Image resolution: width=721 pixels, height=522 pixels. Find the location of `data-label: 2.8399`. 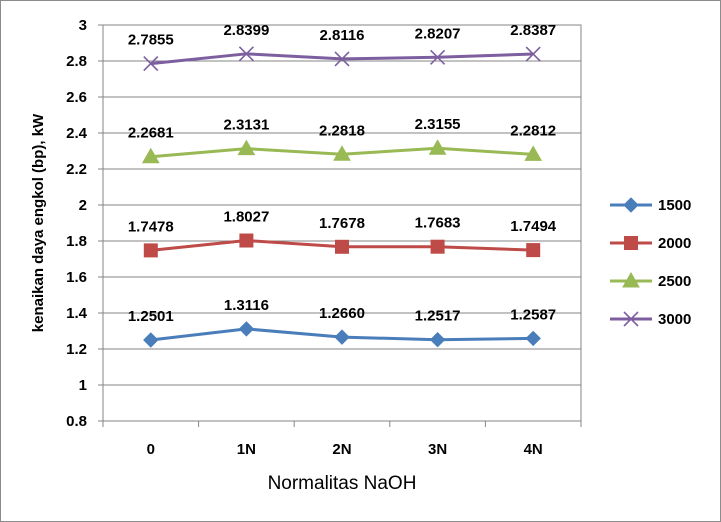

data-label: 2.8399 is located at coordinates (246, 30).